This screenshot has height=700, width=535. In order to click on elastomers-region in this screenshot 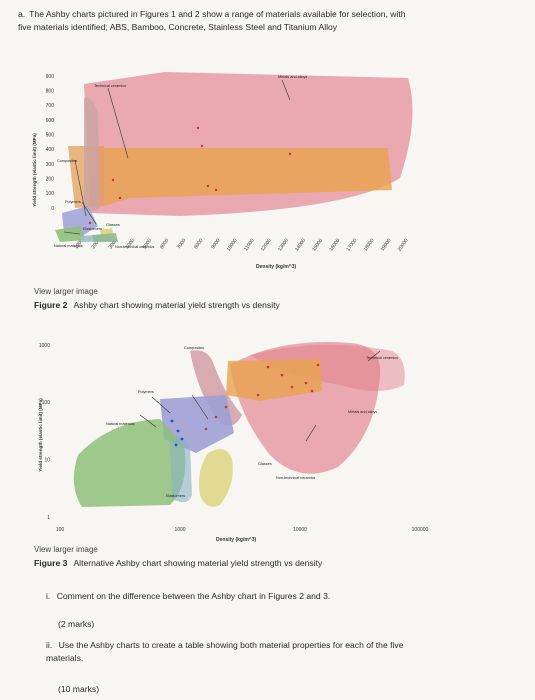, I will do `click(181, 470)`.